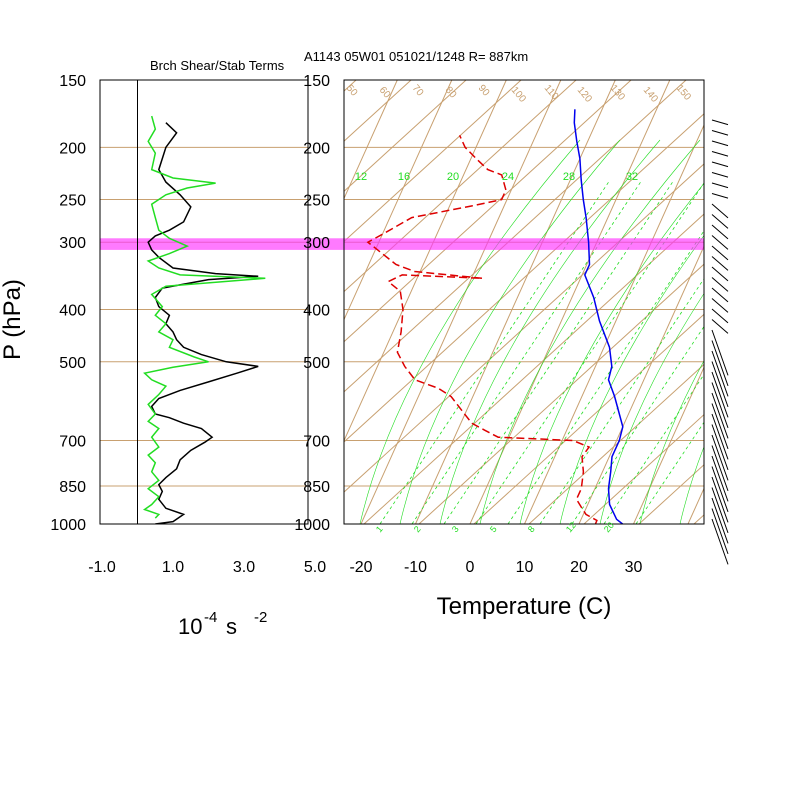  Describe the element at coordinates (222, 624) in the screenshot. I see `shear-unit-label: 10 -4 s -2` at that location.